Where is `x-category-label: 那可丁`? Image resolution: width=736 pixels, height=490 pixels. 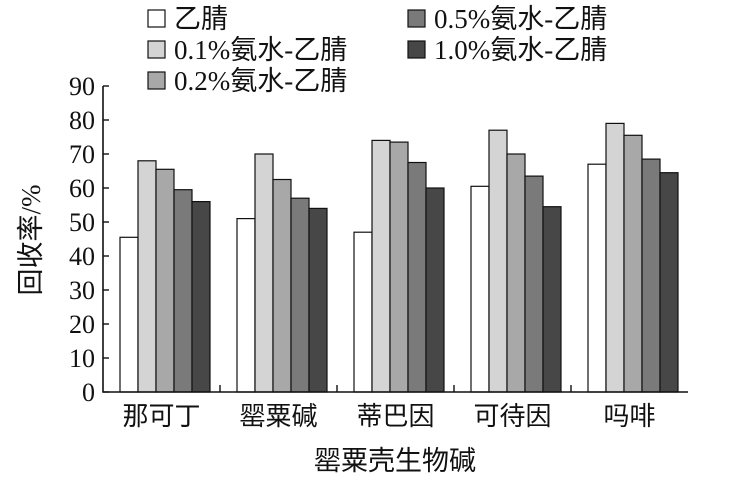
x-category-label: 那可丁 is located at coordinates (161, 416).